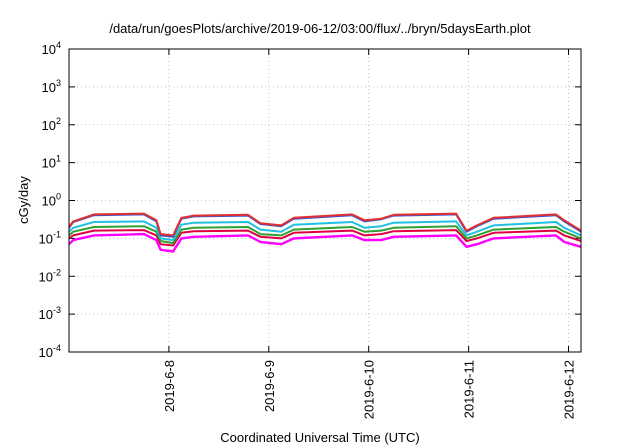 The width and height of the screenshot is (640, 448). What do you see at coordinates (51, 124) in the screenshot?
I see `y-tick-label: 10²` at bounding box center [51, 124].